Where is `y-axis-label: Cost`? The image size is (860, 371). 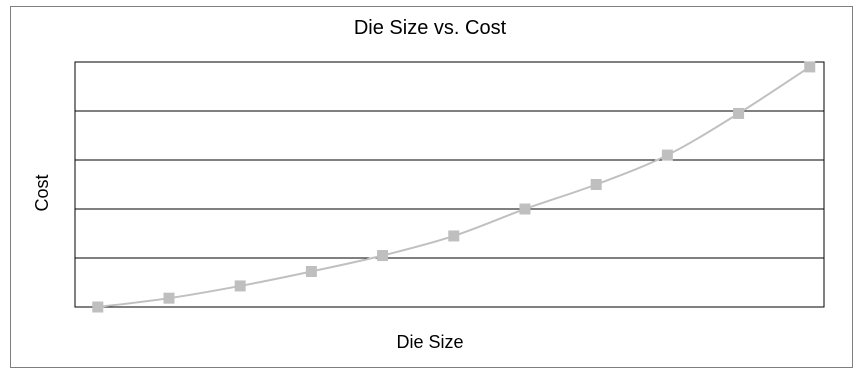 y-axis-label: Cost is located at coordinates (42, 193).